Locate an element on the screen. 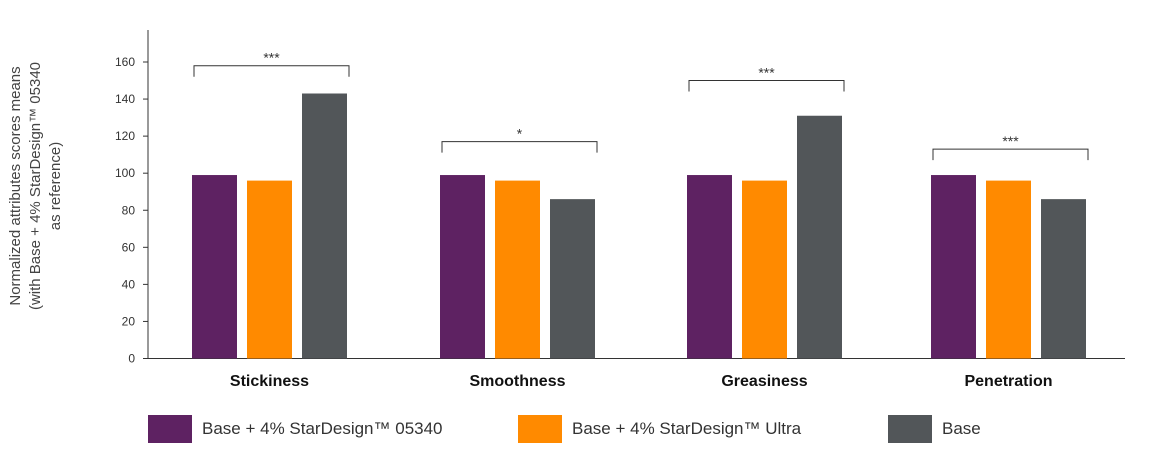 This screenshot has width=1158, height=451. y-tick-label: 0 is located at coordinates (131, 359).